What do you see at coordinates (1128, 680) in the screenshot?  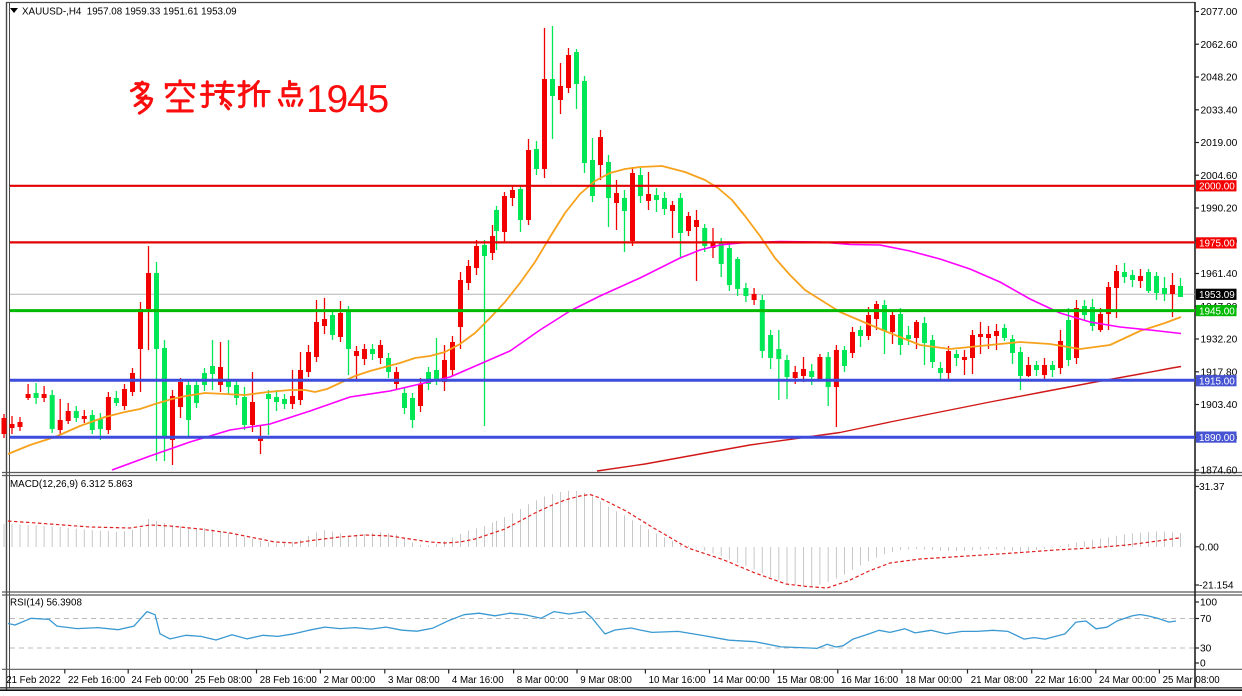 I see `svg-text: 24 Mar 00:00` at bounding box center [1128, 680].